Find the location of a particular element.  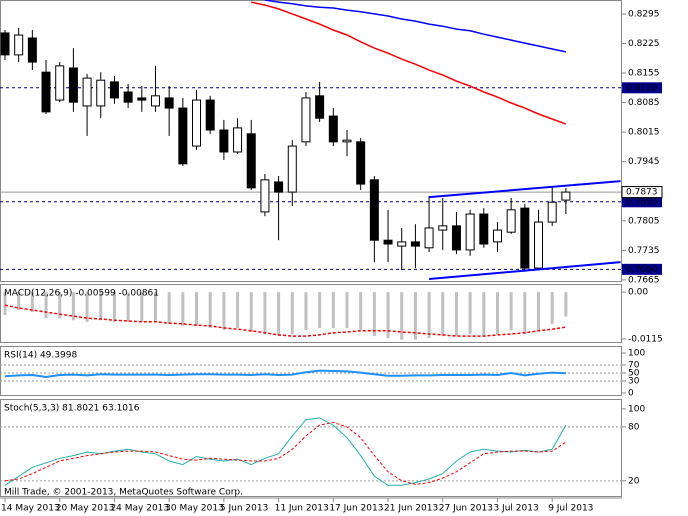

y-tick-label: 0.7735 is located at coordinates (644, 251).